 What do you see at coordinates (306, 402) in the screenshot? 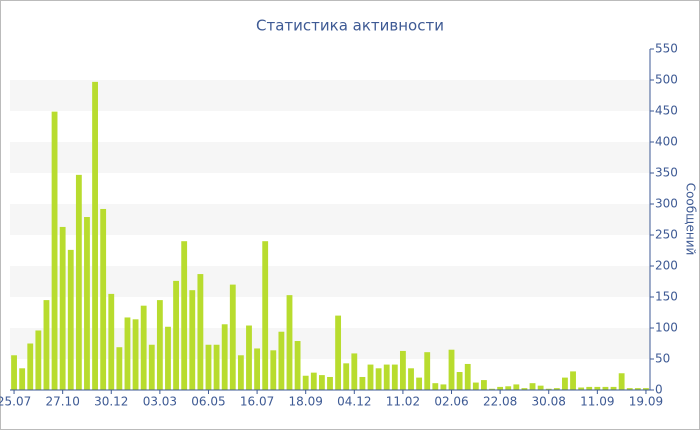
I see `x-tick-label: 18.09` at bounding box center [306, 402].